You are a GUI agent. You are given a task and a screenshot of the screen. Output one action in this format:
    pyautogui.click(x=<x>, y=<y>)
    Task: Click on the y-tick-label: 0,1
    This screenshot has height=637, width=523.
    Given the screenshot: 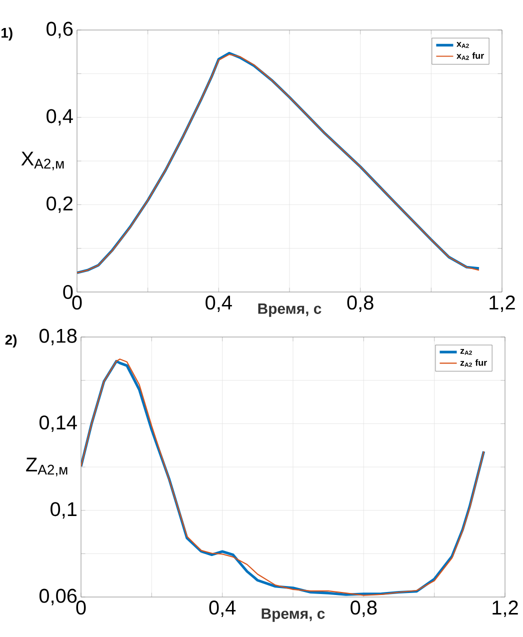 What is the action you would take?
    pyautogui.click(x=63, y=510)
    